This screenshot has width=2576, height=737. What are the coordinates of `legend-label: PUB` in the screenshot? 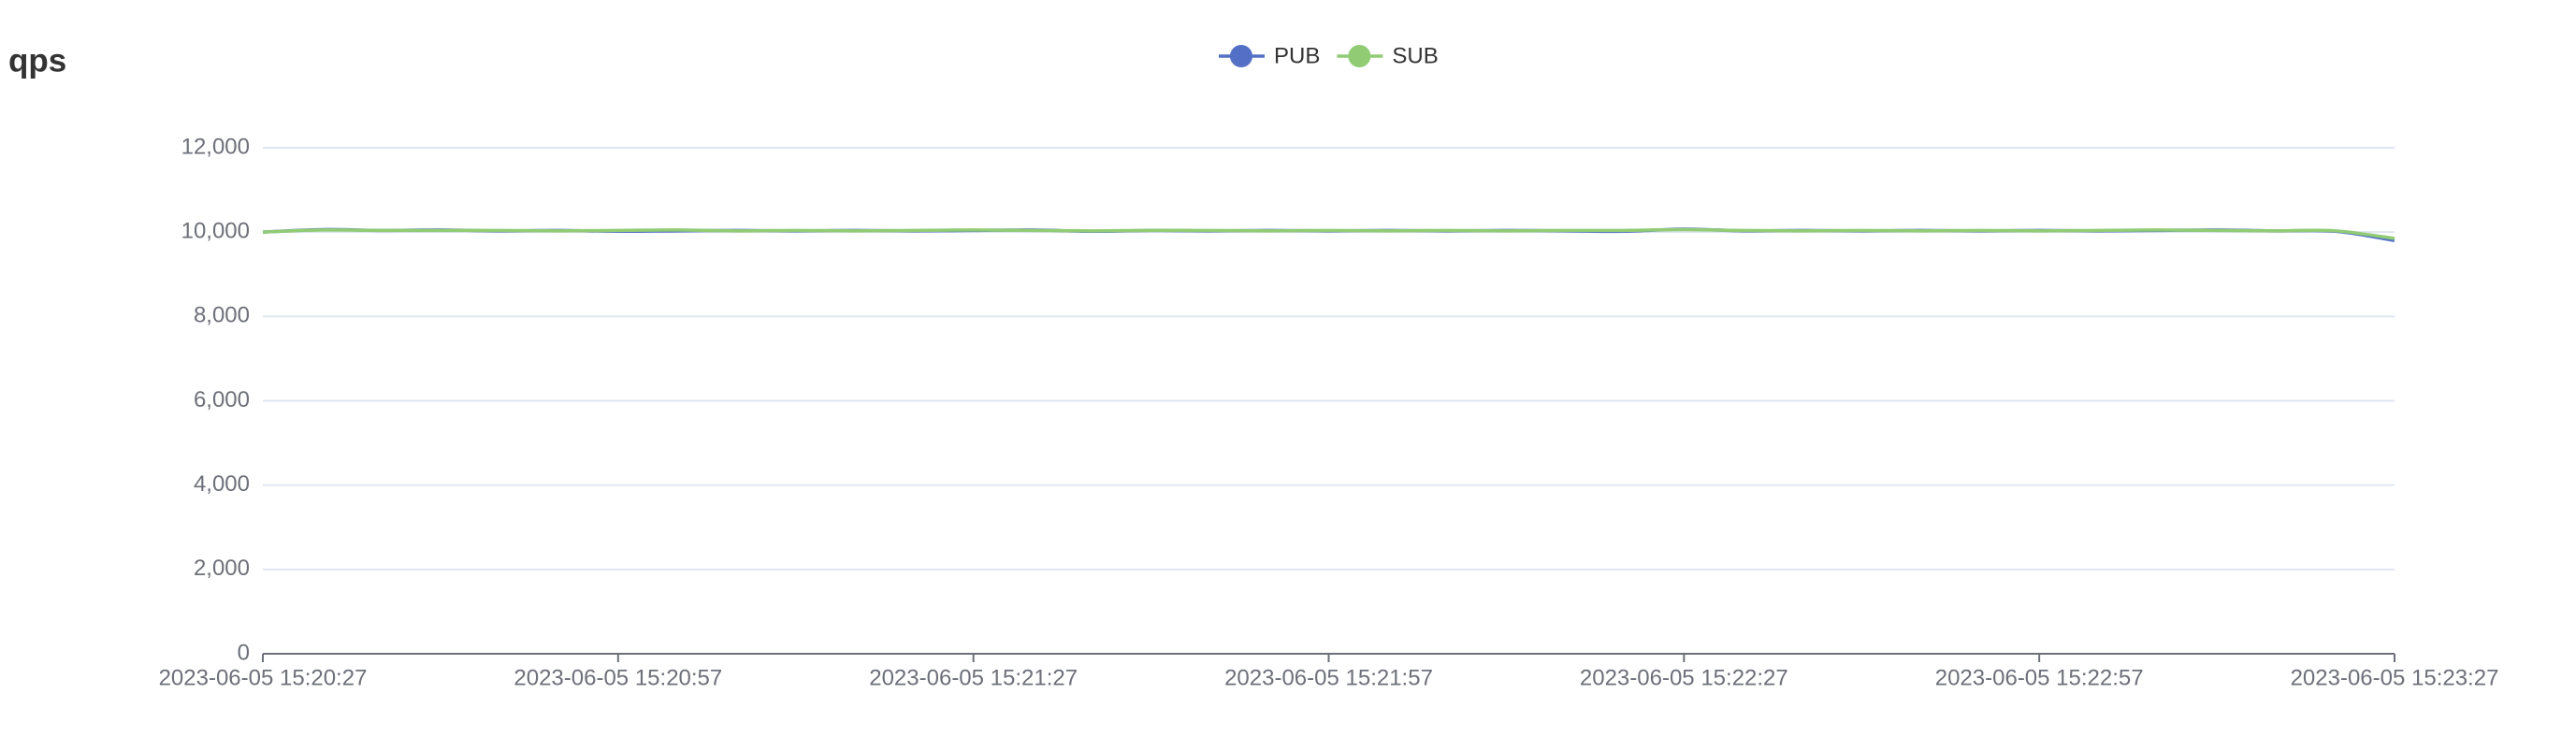 It's located at (1297, 55).